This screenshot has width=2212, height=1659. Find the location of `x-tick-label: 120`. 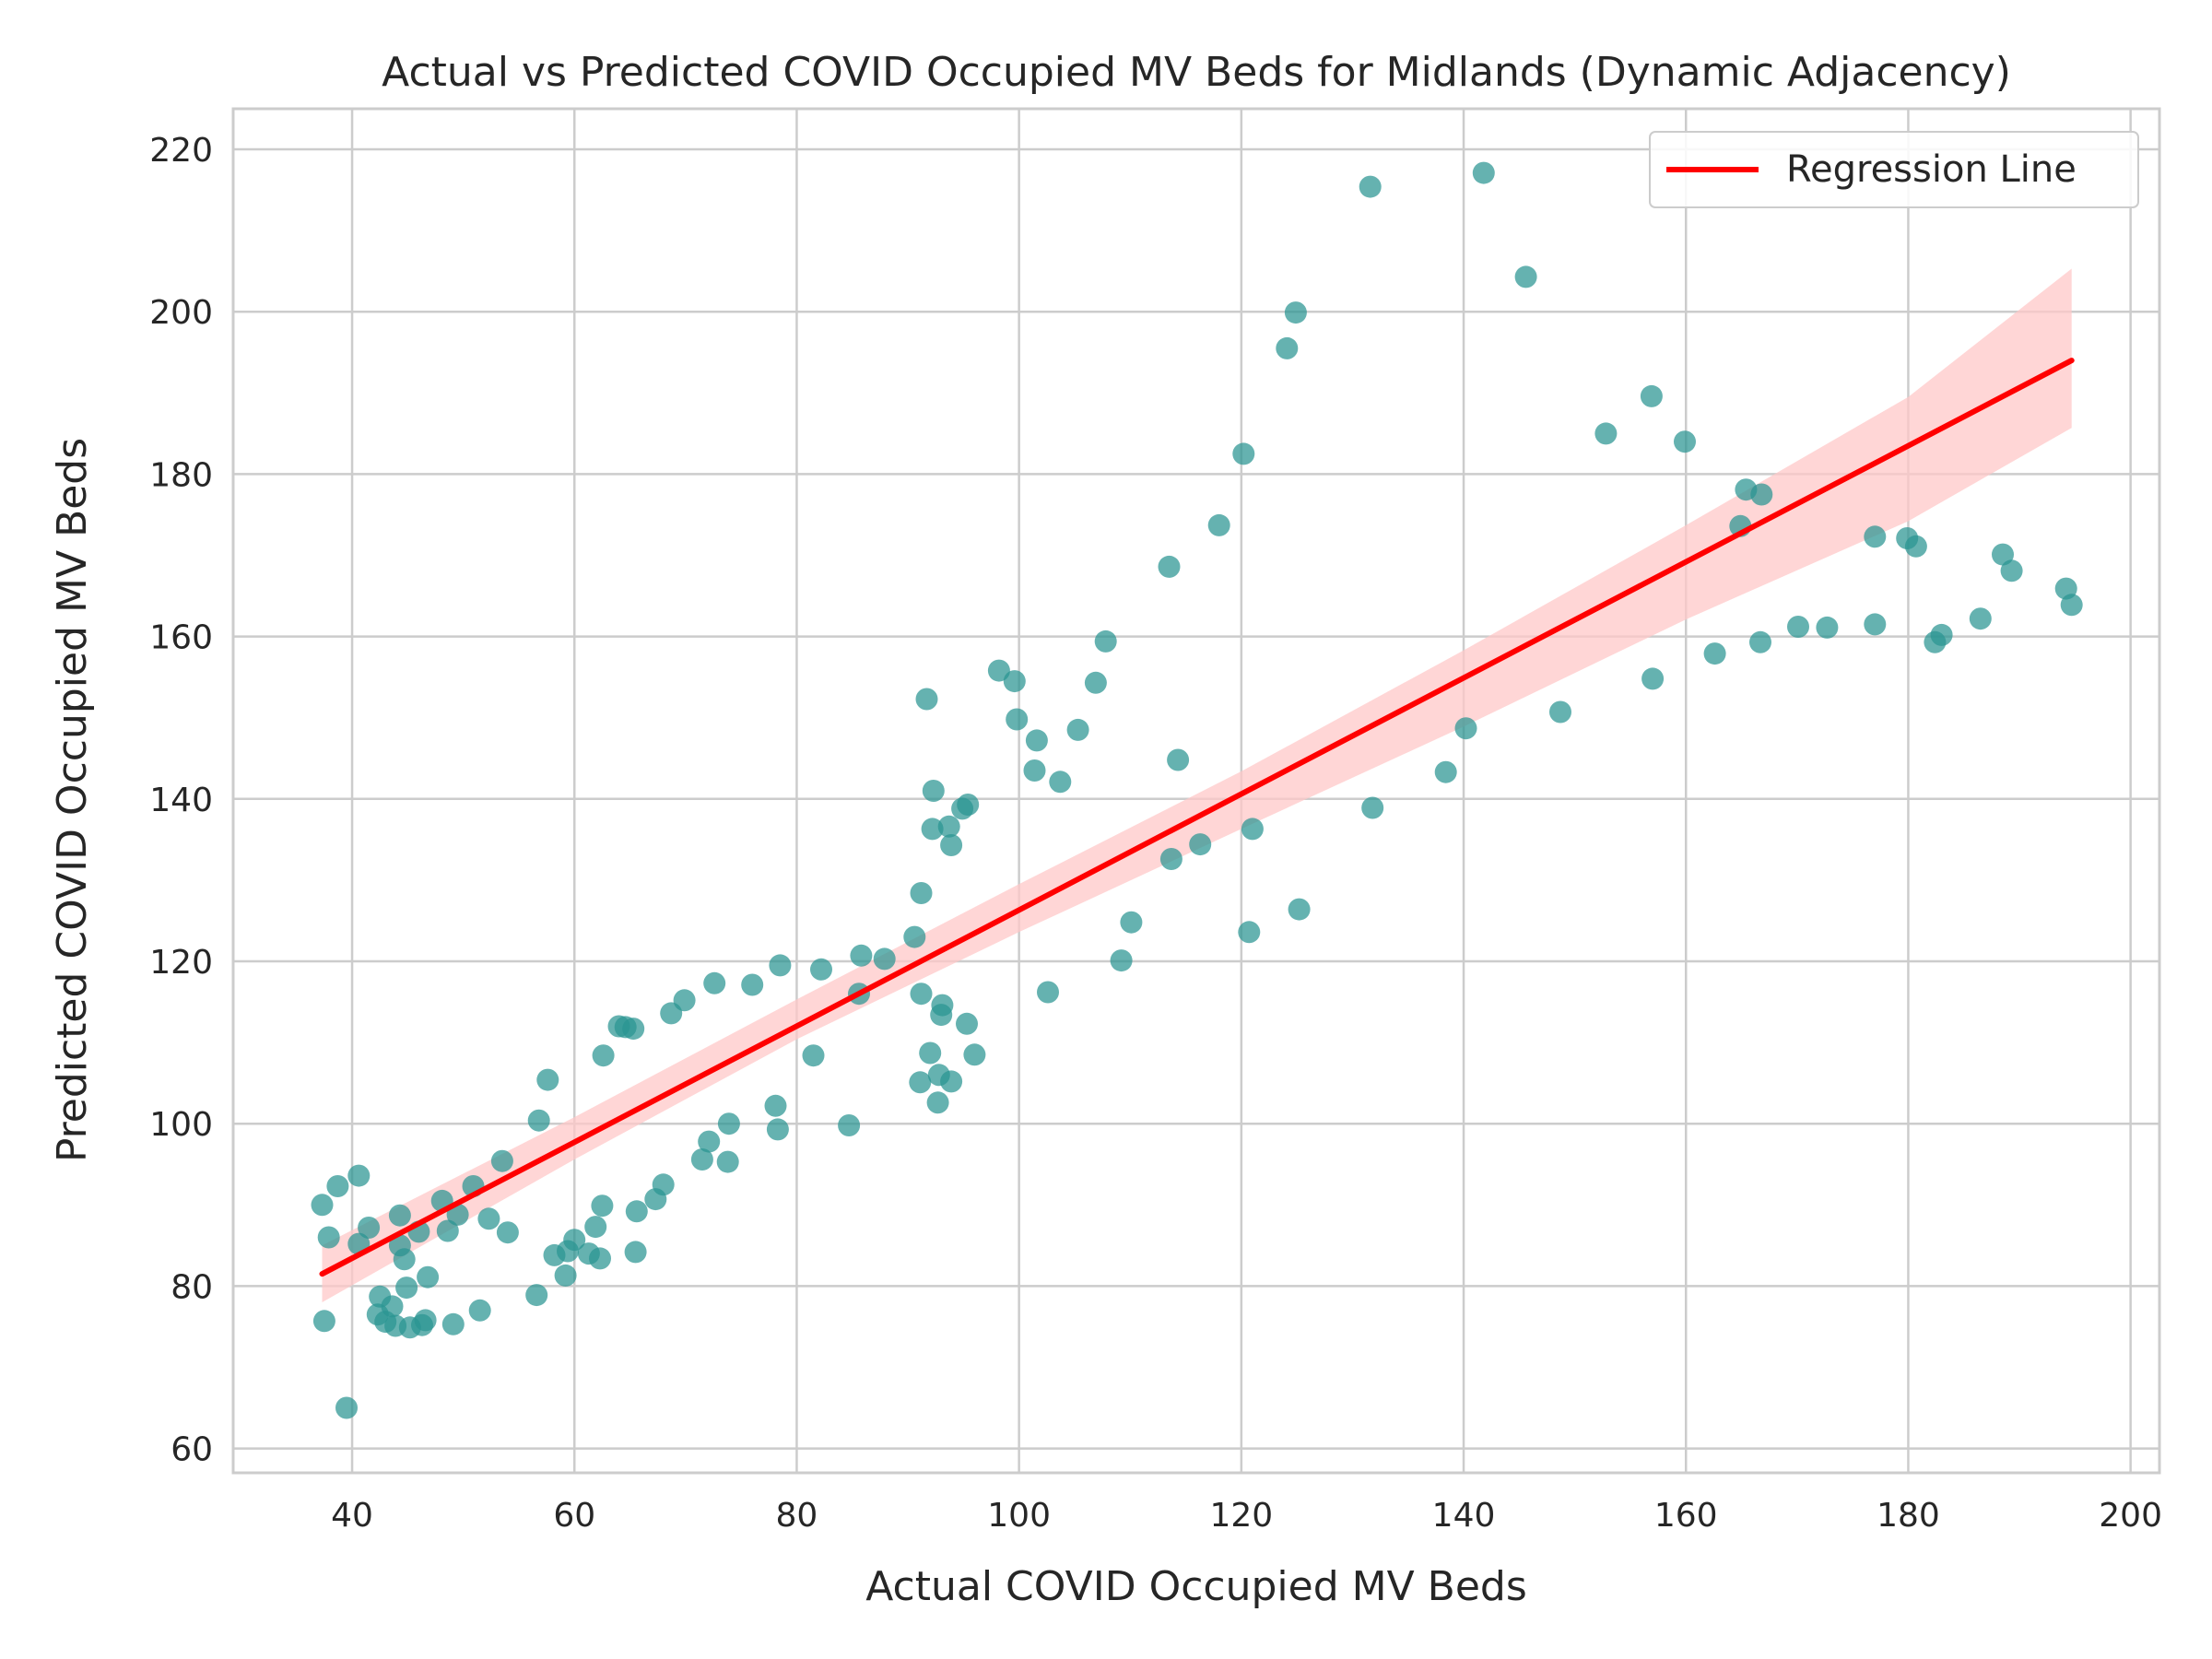

x-tick-label: 120 is located at coordinates (1241, 1516).